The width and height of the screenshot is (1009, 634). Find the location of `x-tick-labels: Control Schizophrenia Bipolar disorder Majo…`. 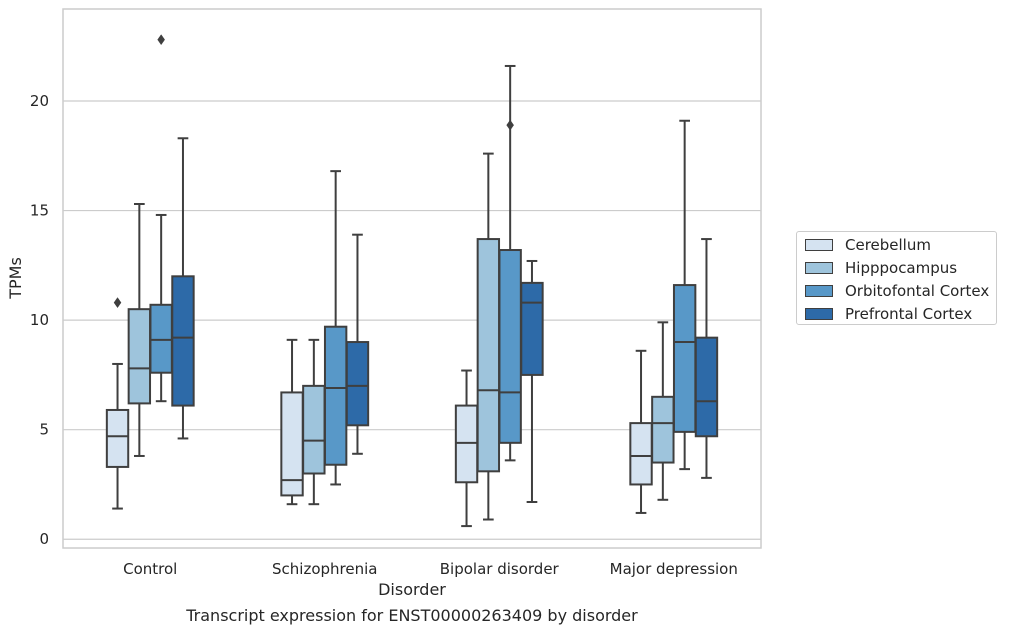

x-tick-labels: Control Schizophrenia Bipolar disorder Majo… is located at coordinates (430, 569).